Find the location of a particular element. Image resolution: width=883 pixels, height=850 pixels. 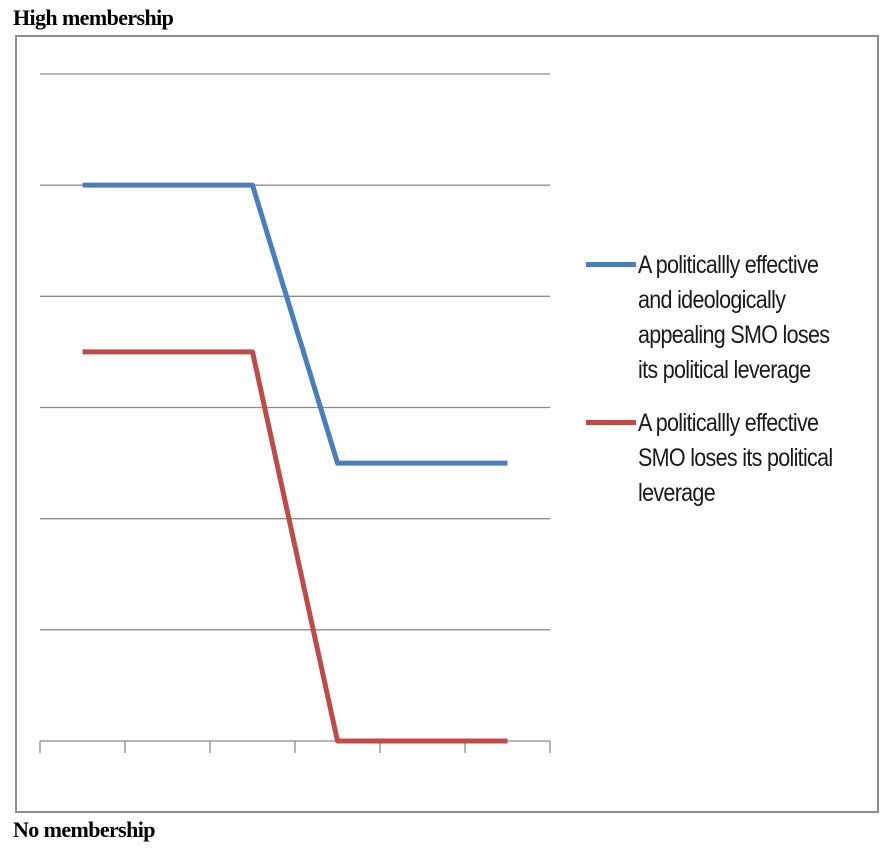

no-membership-label: No membership is located at coordinates (84, 829).